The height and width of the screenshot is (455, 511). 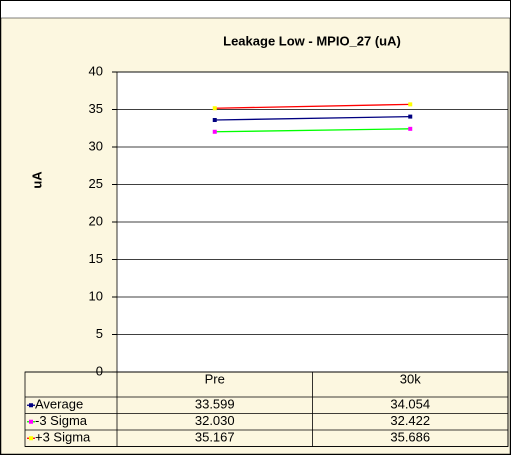 I want to click on table-value: 35.686, so click(x=410, y=437).